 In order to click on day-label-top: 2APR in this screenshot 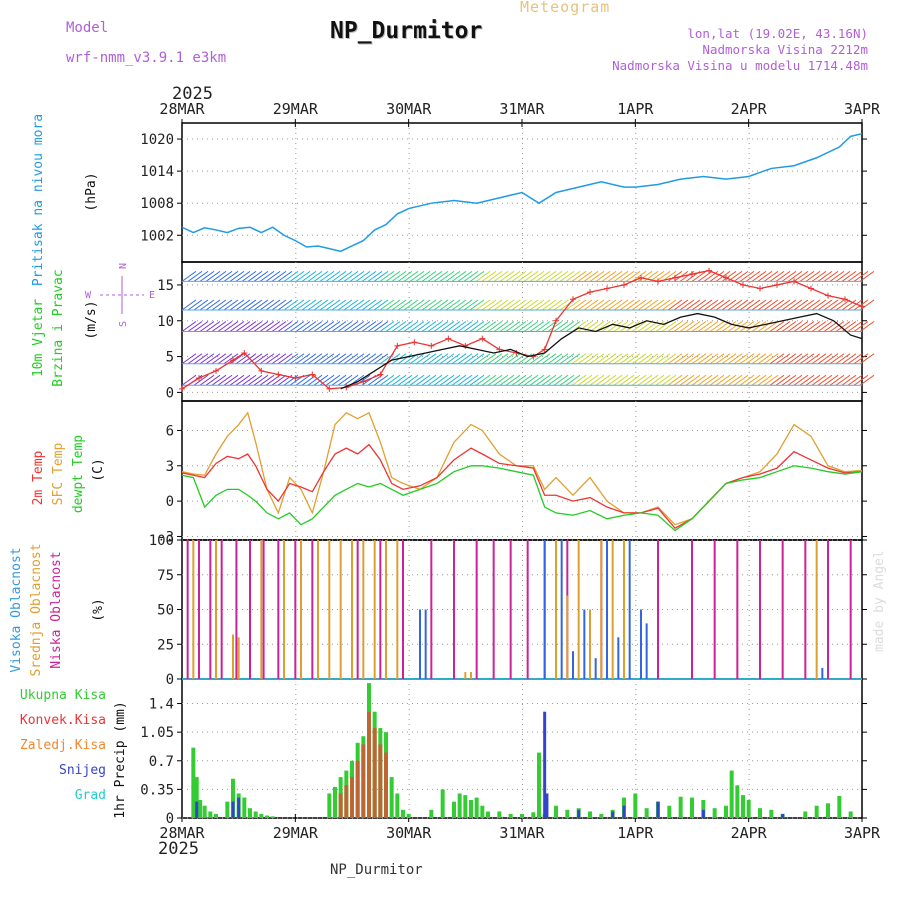, I will do `click(749, 109)`.